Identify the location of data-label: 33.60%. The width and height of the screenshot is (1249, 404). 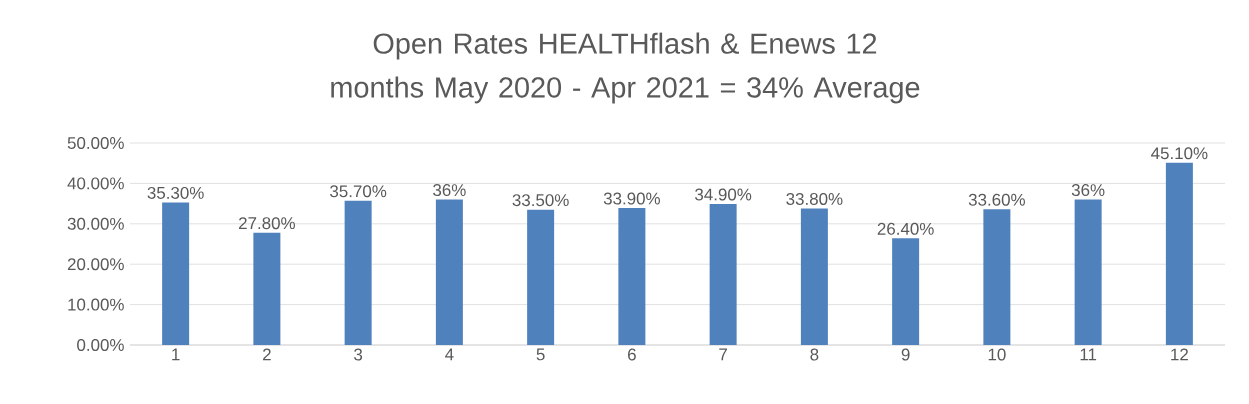
(996, 199).